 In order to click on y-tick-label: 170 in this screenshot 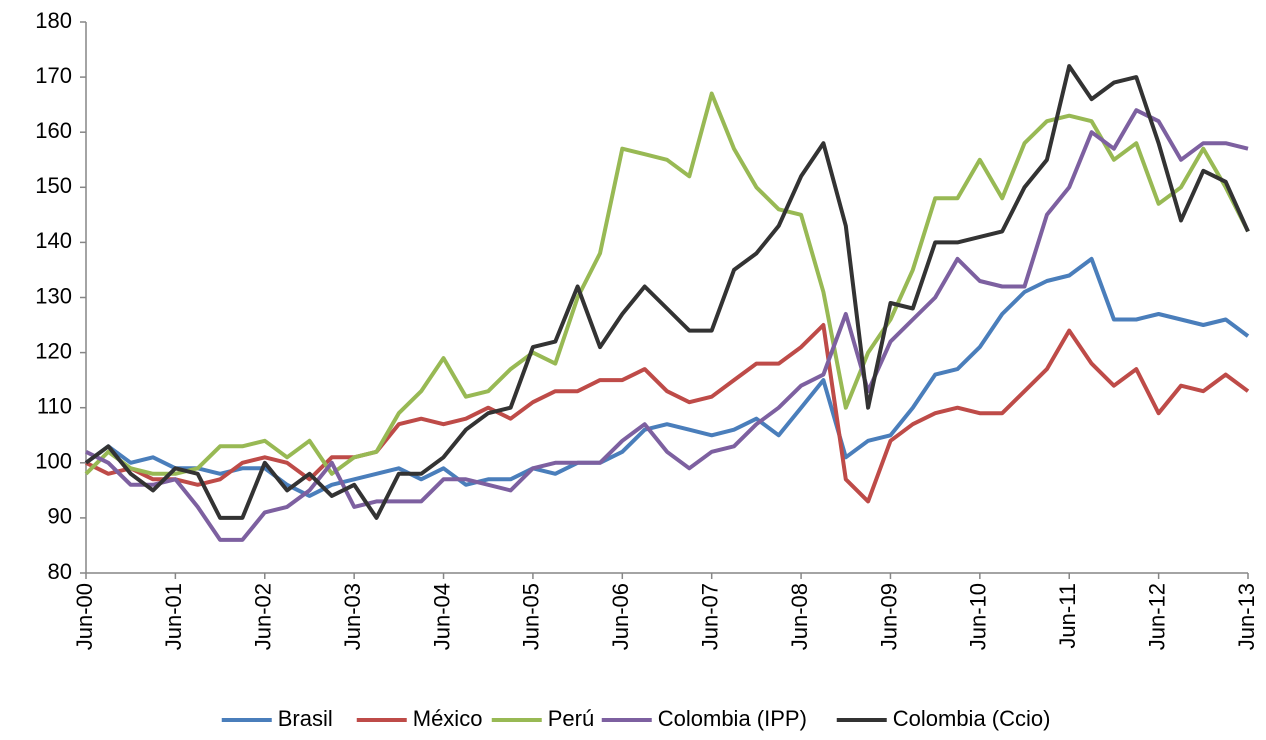, I will do `click(53, 75)`.